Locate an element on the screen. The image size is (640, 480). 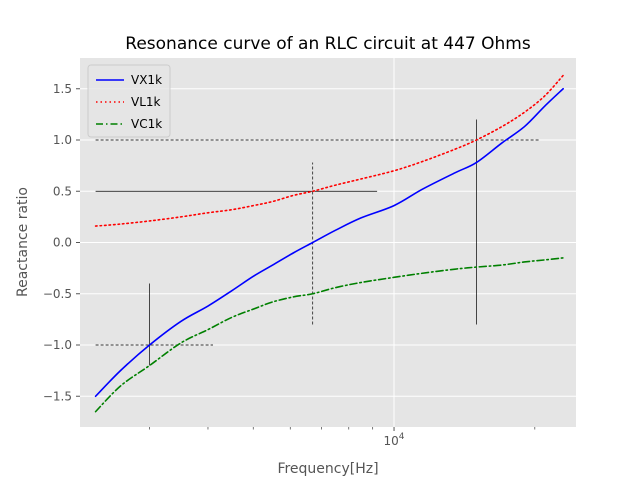
legend: VX1k VL1k VC1k is located at coordinates (129, 101).